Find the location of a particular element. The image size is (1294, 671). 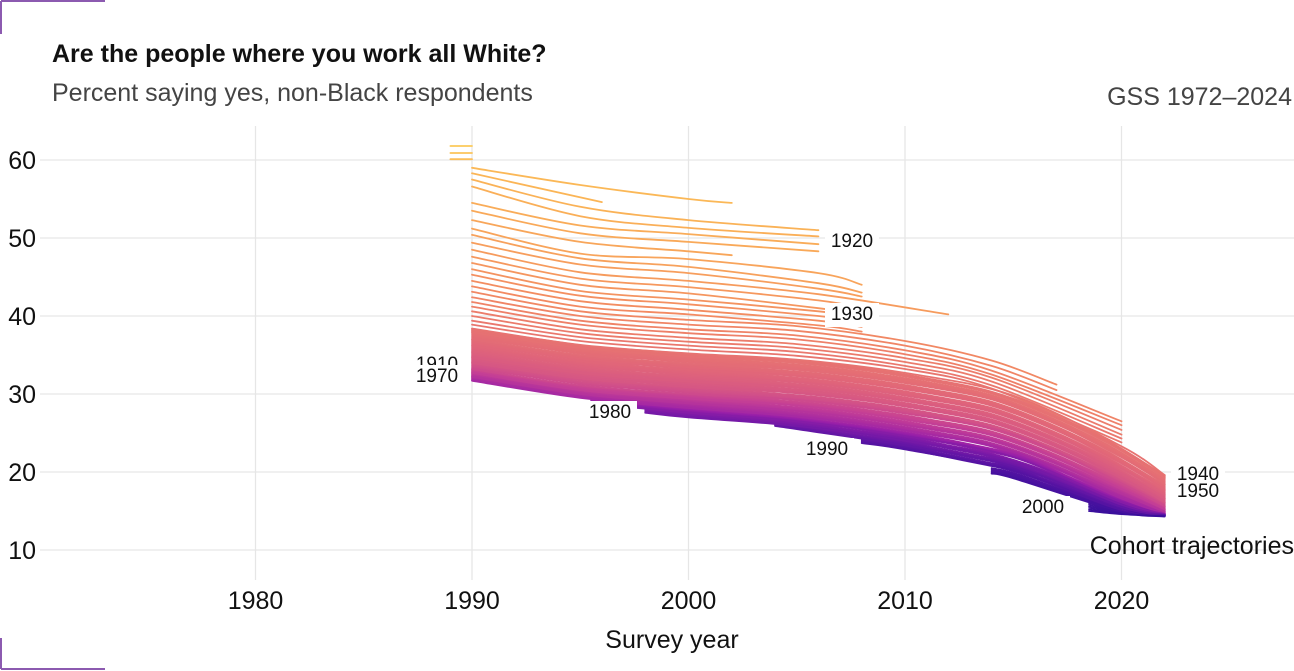

x-axis: 1980 1990 2000 2010 2020 is located at coordinates (689, 601).